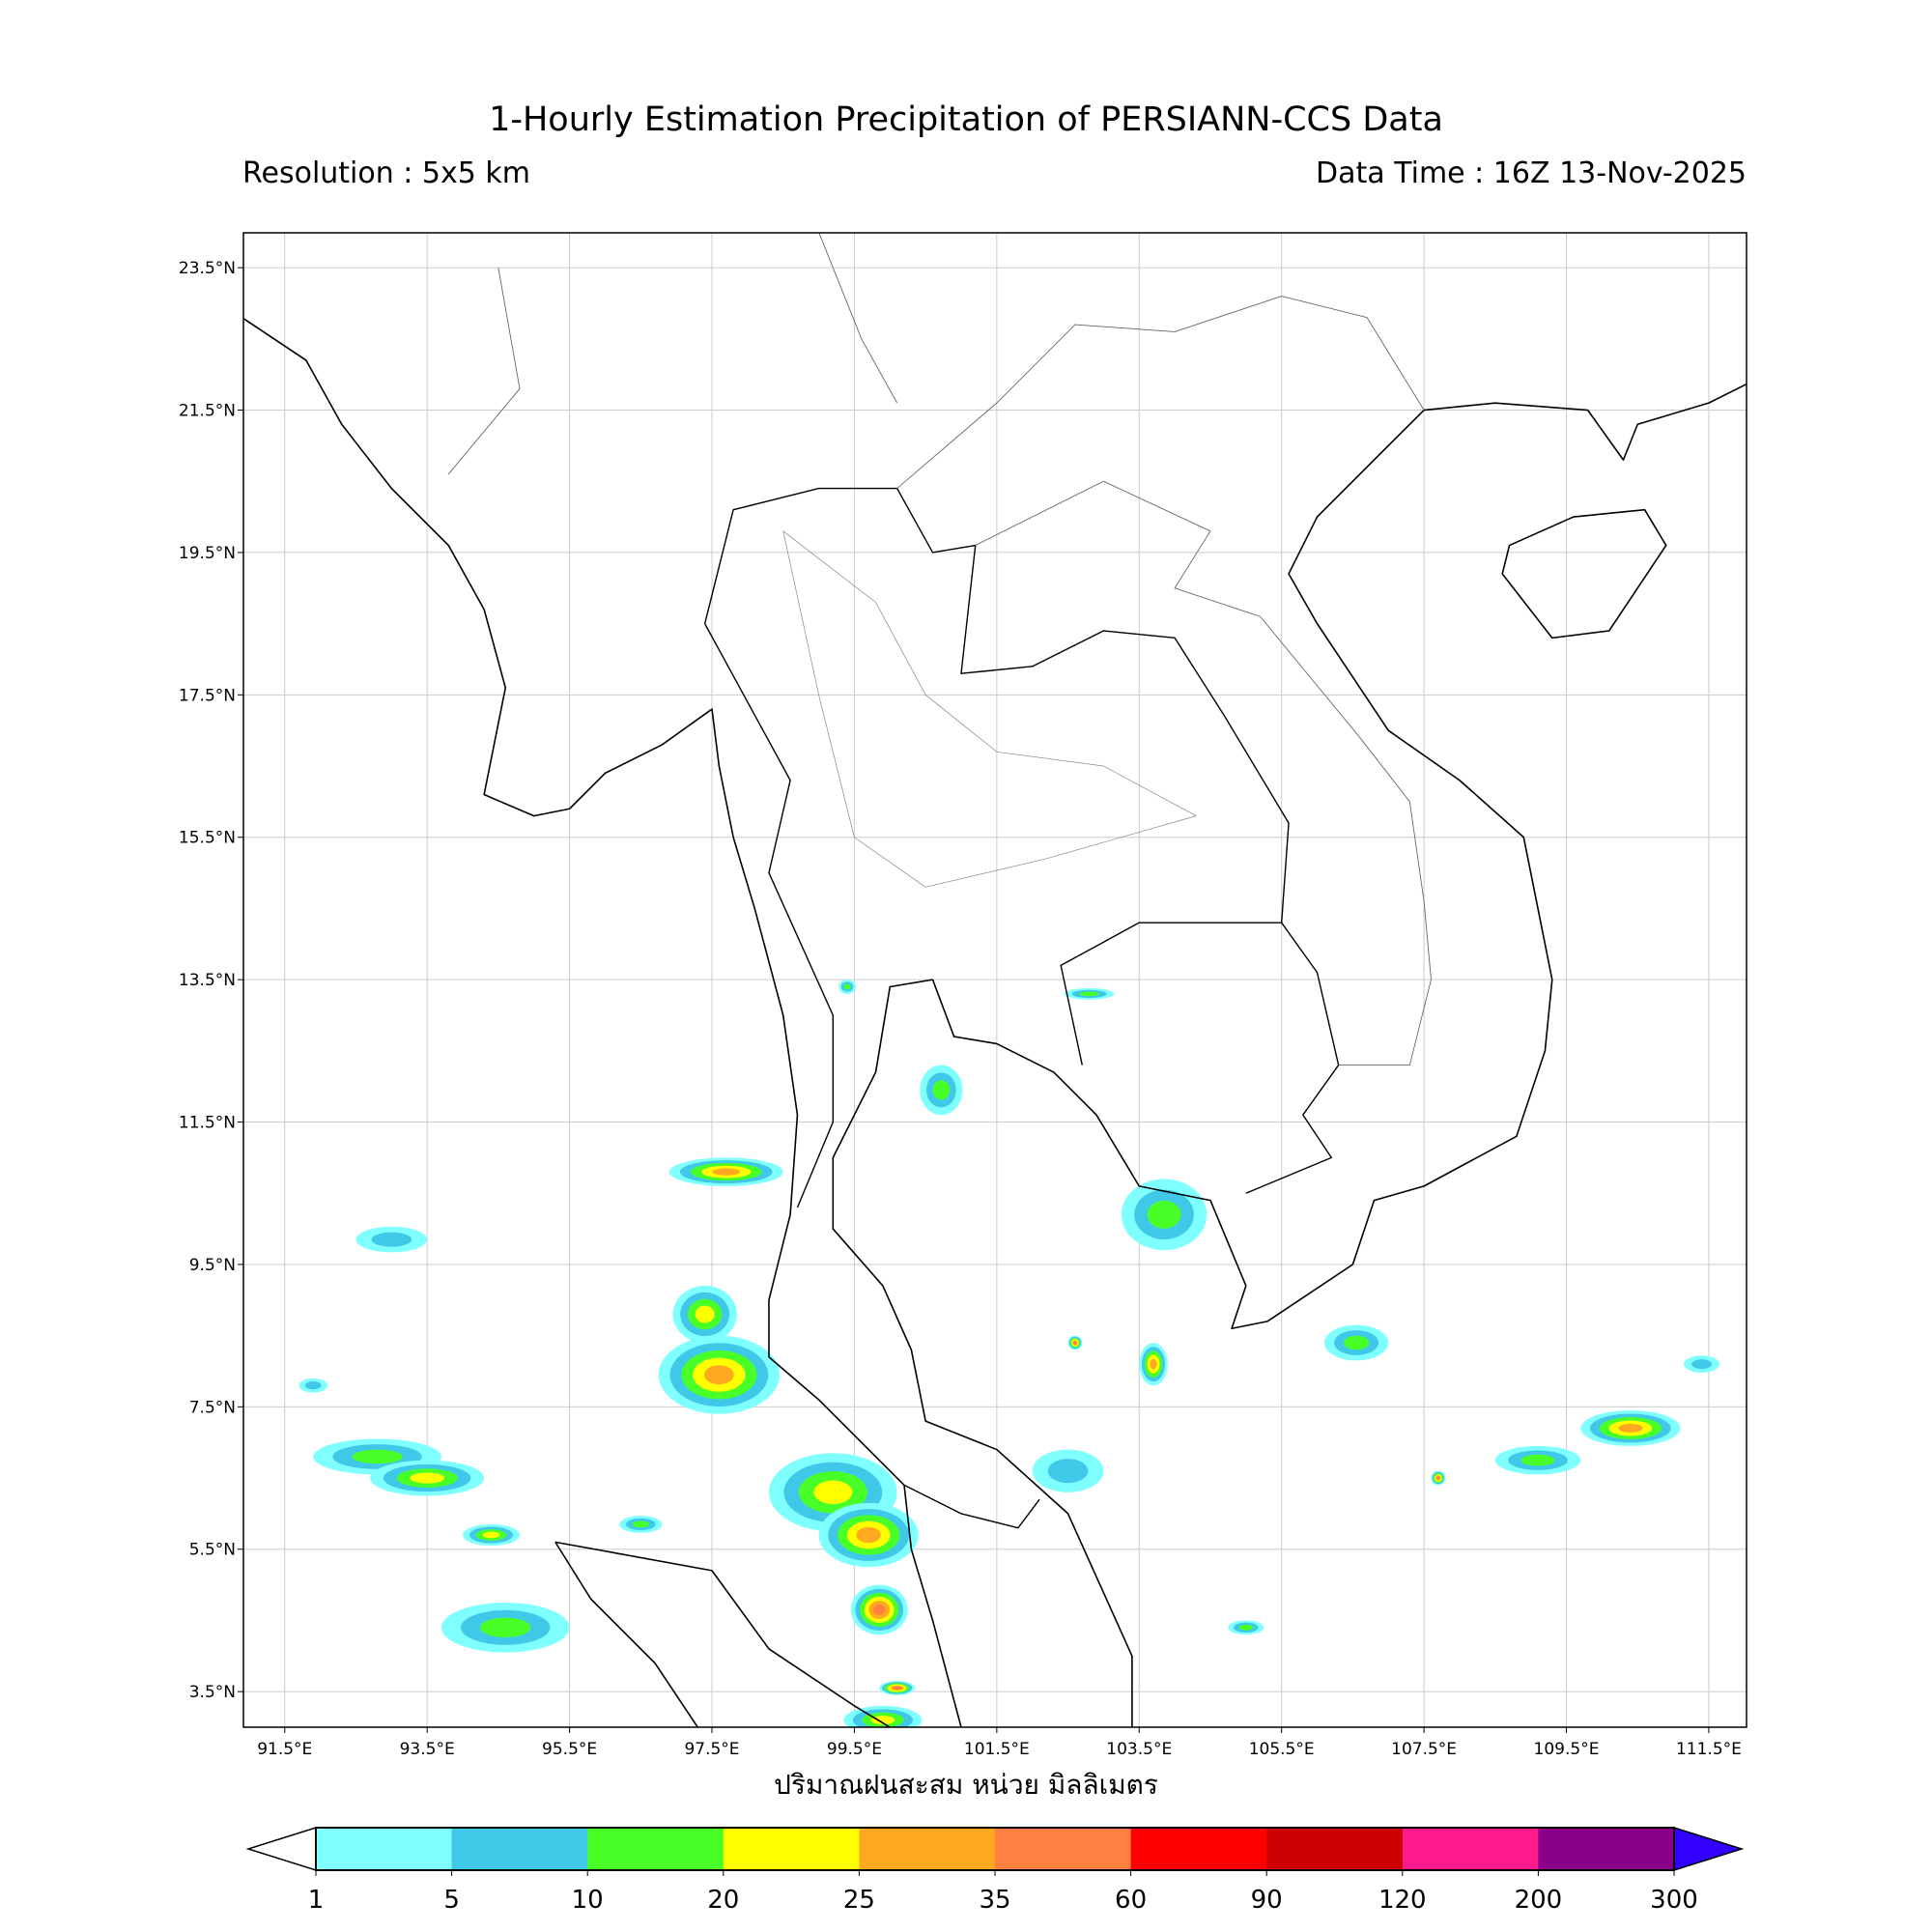 The width and height of the screenshot is (1932, 1932). What do you see at coordinates (451, 1900) in the screenshot?
I see `colorbar-tick-label: 5` at bounding box center [451, 1900].